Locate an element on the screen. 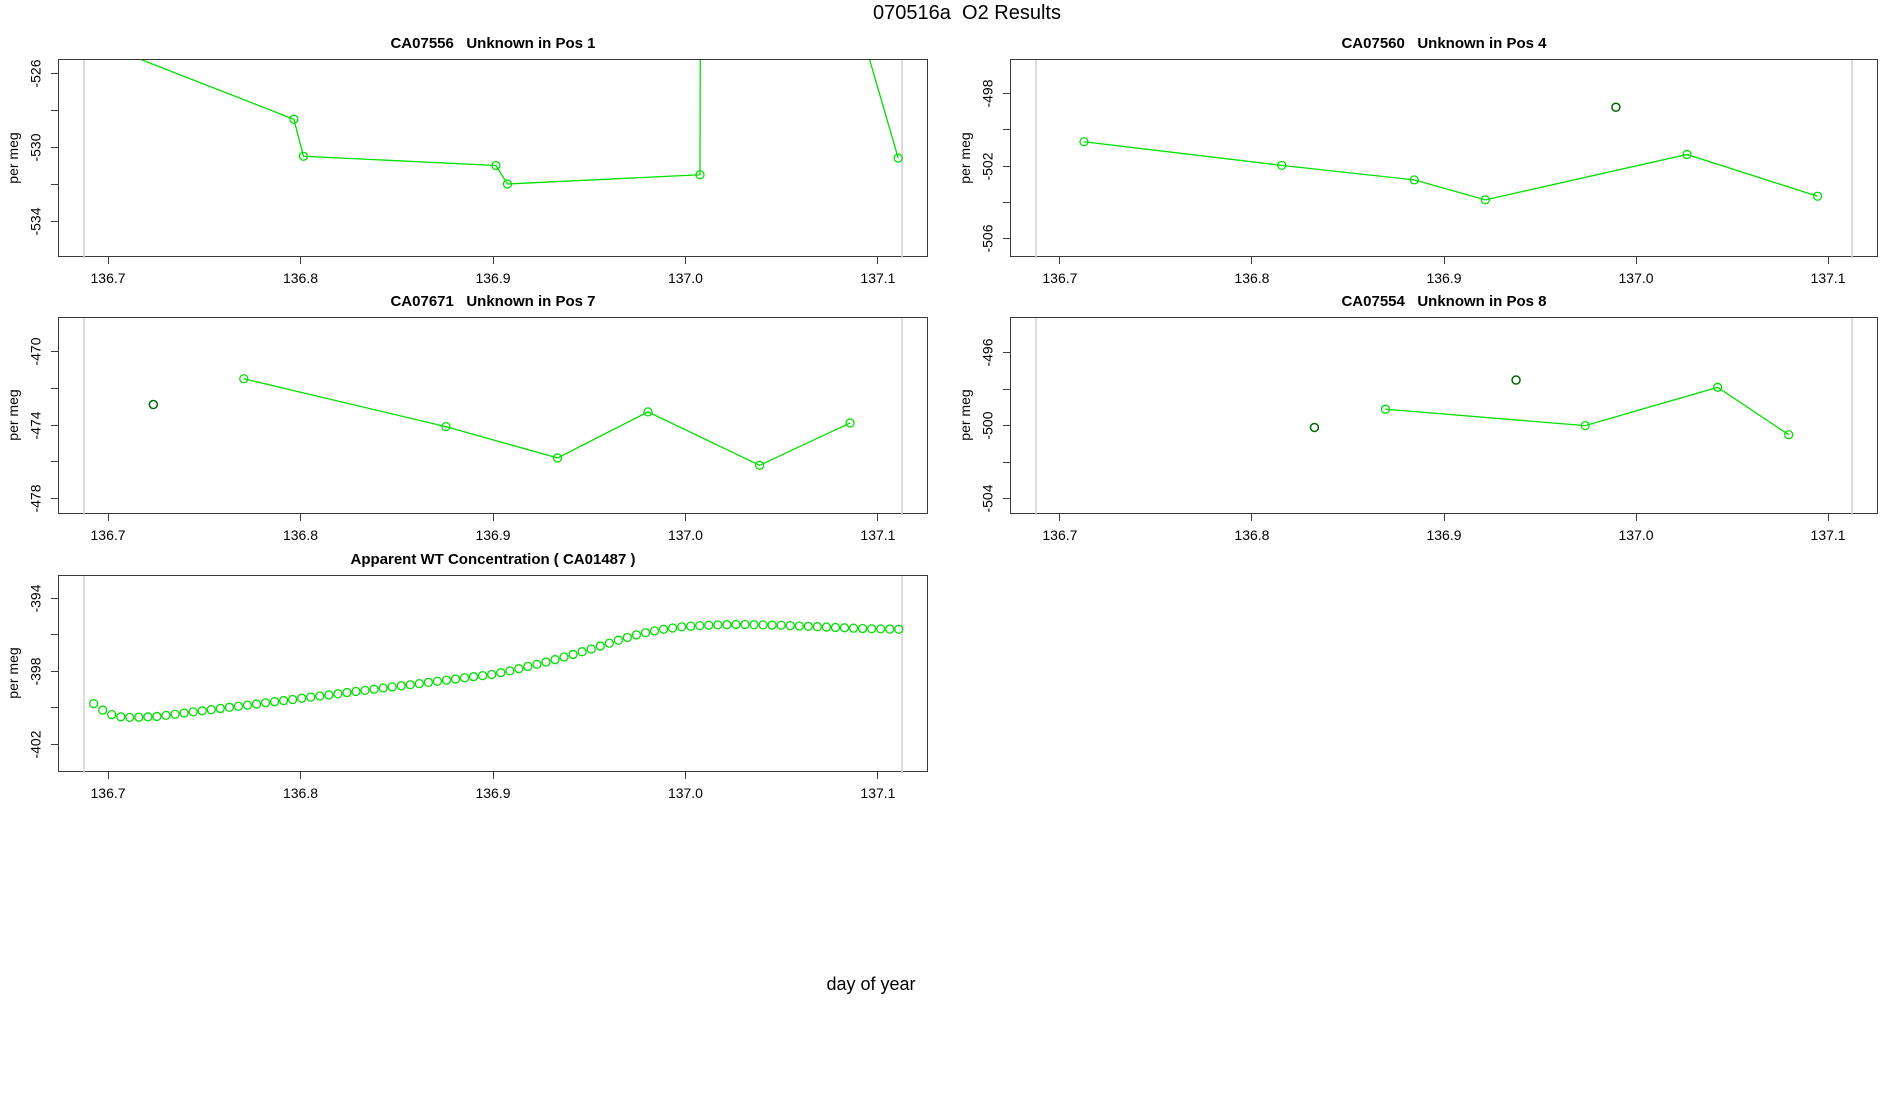 This screenshot has width=1900, height=1100. plot-panel-pos1 is located at coordinates (493, 158).